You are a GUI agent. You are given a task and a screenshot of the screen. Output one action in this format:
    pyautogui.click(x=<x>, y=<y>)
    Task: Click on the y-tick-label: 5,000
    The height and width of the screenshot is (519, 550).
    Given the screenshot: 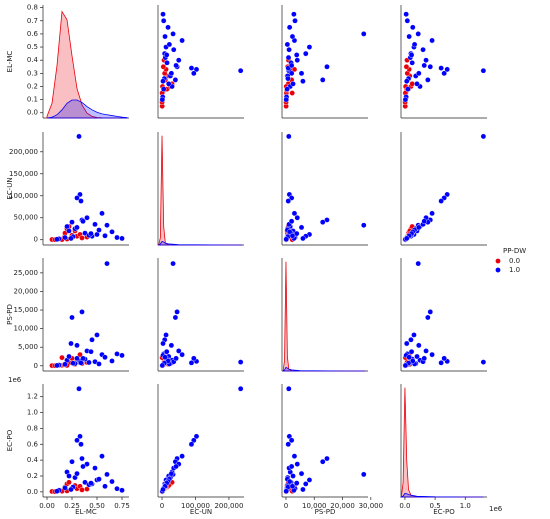 What is the action you would take?
    pyautogui.click(x=28, y=347)
    